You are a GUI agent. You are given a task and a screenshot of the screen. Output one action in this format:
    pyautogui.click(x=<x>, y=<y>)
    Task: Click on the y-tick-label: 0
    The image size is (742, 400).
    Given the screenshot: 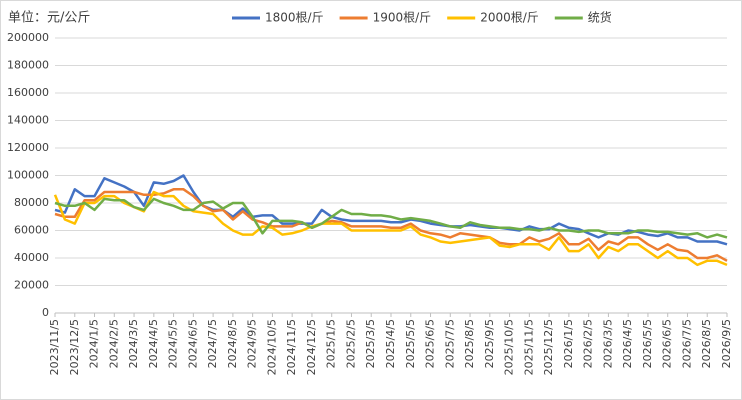 What is the action you would take?
    pyautogui.click(x=45, y=312)
    